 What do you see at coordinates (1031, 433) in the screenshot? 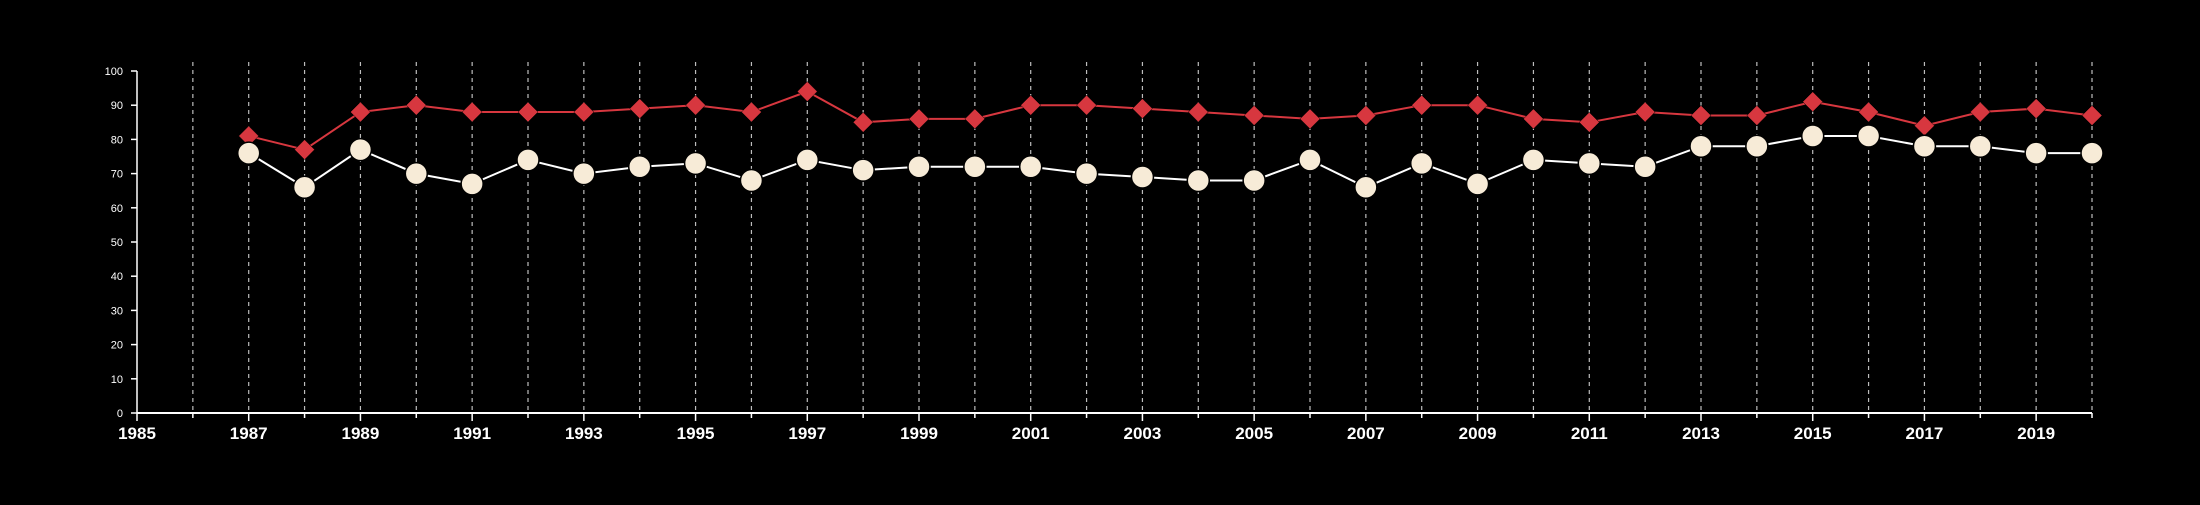
I see `x-tick-label: 2001` at bounding box center [1031, 433].